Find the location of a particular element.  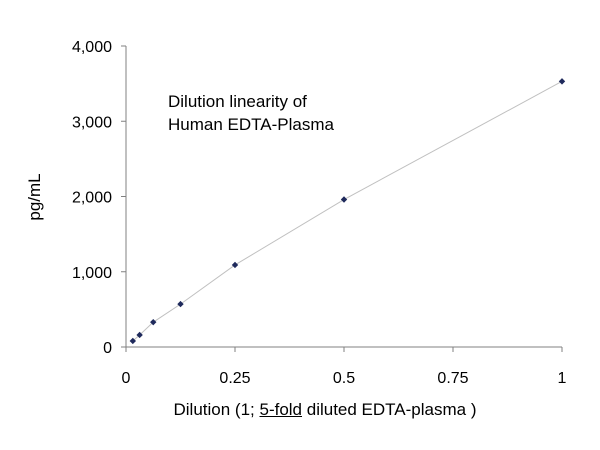

y-axis-title: pg/mL is located at coordinates (34, 196).